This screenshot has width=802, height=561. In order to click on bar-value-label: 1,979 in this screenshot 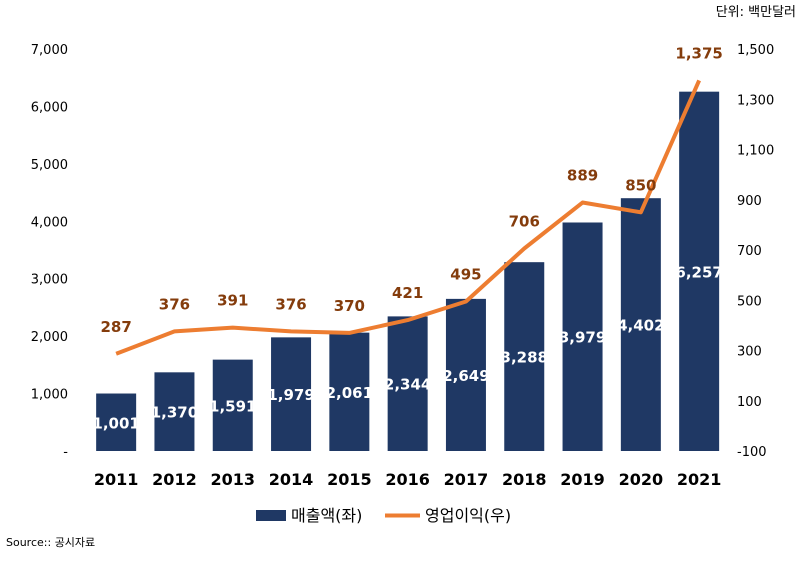, I will do `click(290, 395)`.